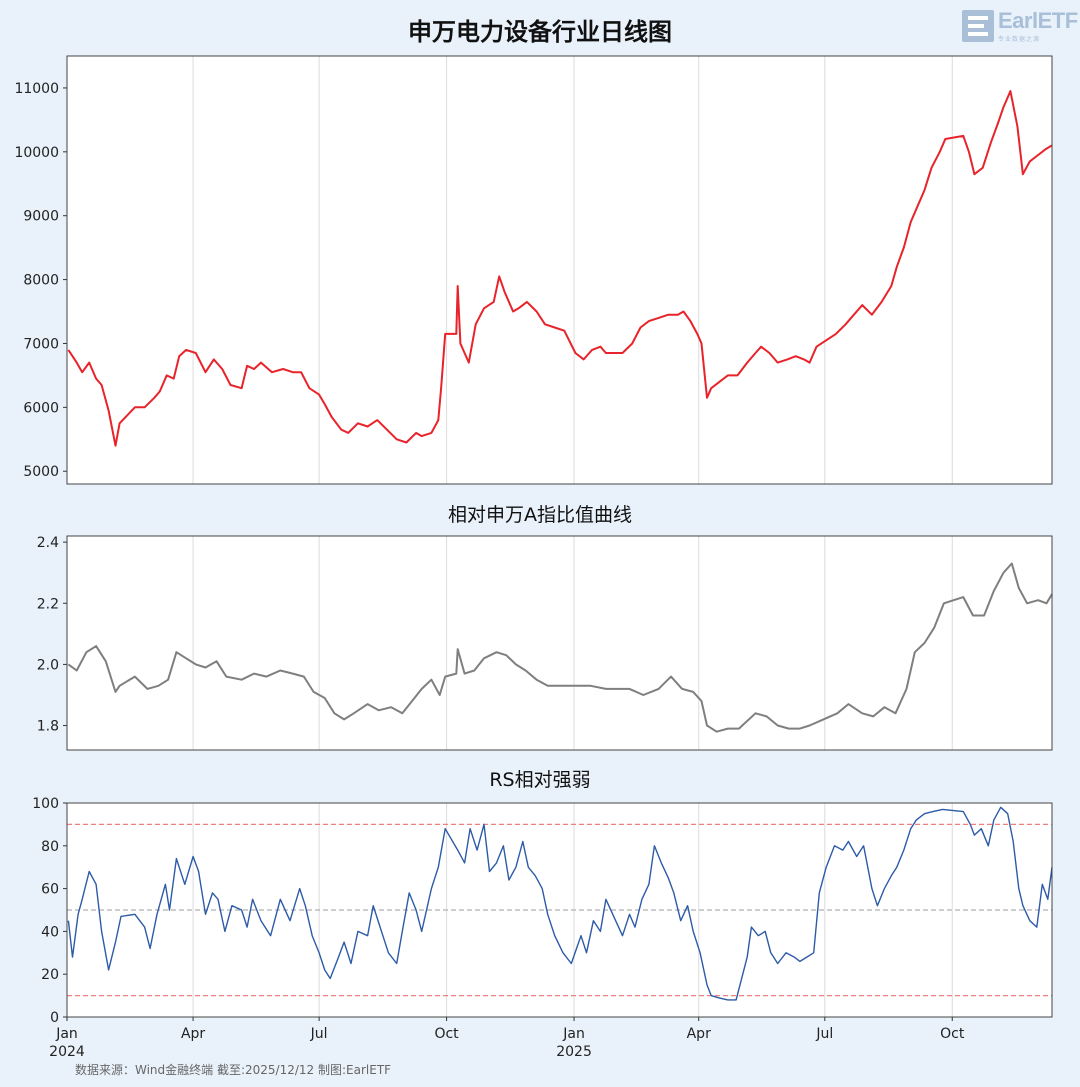 The width and height of the screenshot is (1080, 1087). Describe the element at coordinates (41, 217) in the screenshot. I see `price-y-tick-label: 9000` at that location.